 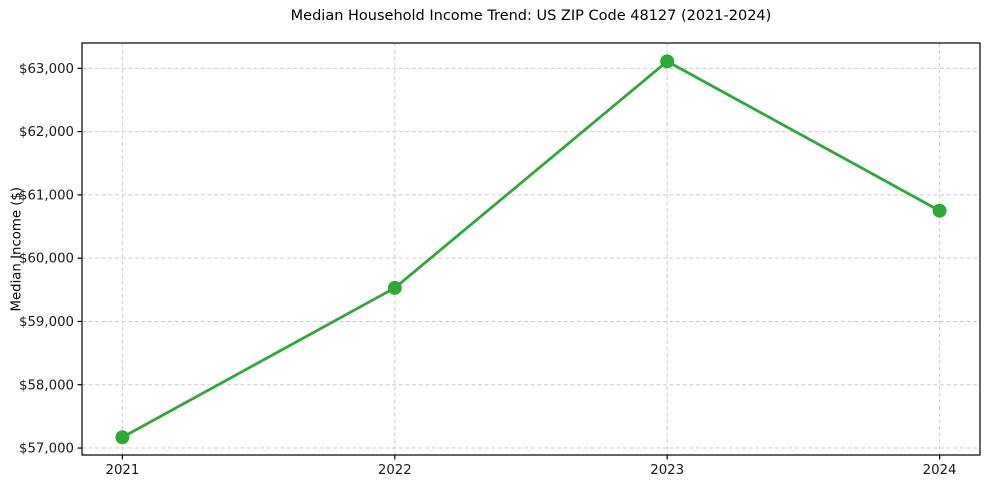 What do you see at coordinates (46, 69) in the screenshot?
I see `y-tick-label: $63,000` at bounding box center [46, 69].